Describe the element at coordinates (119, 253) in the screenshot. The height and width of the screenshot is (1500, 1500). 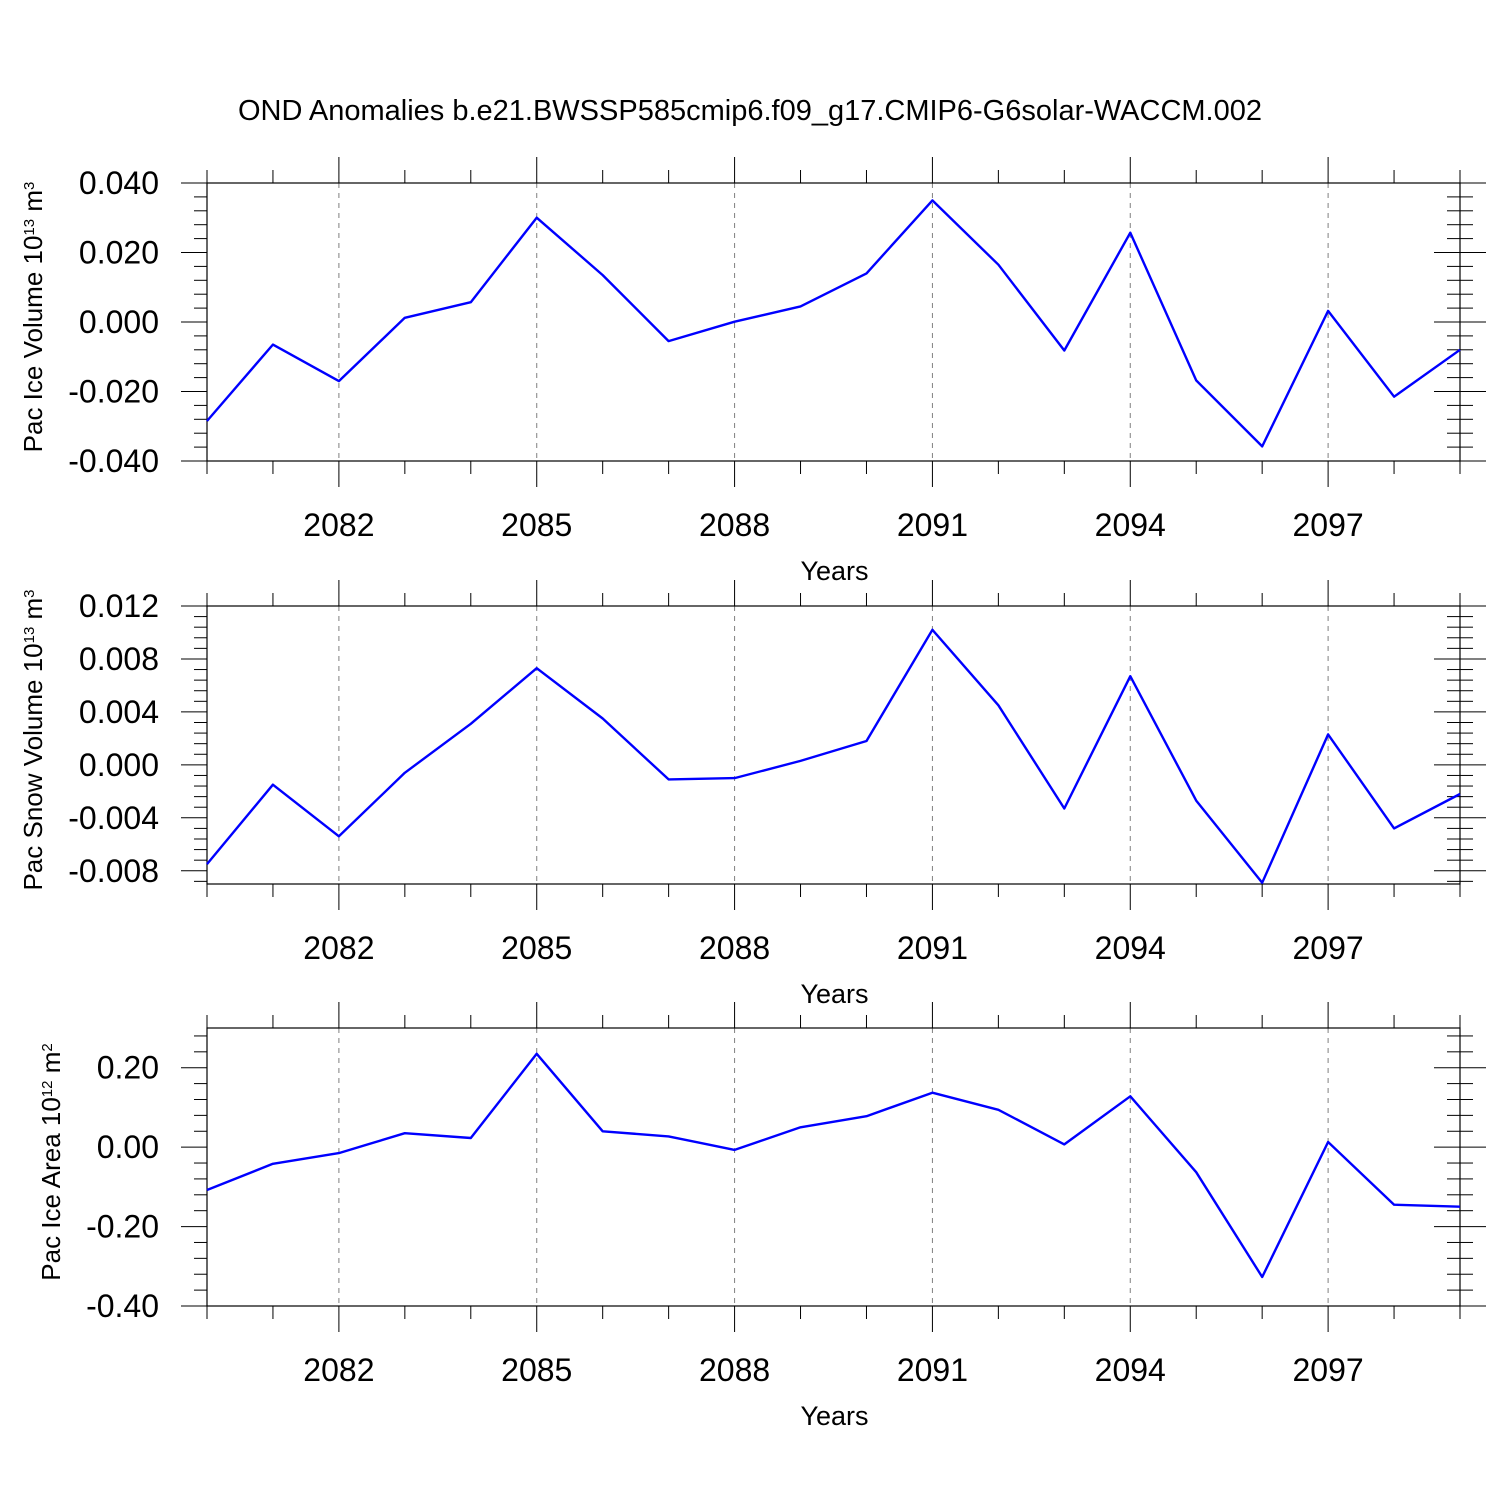
I see `y-tick-label: 0.020` at that location.